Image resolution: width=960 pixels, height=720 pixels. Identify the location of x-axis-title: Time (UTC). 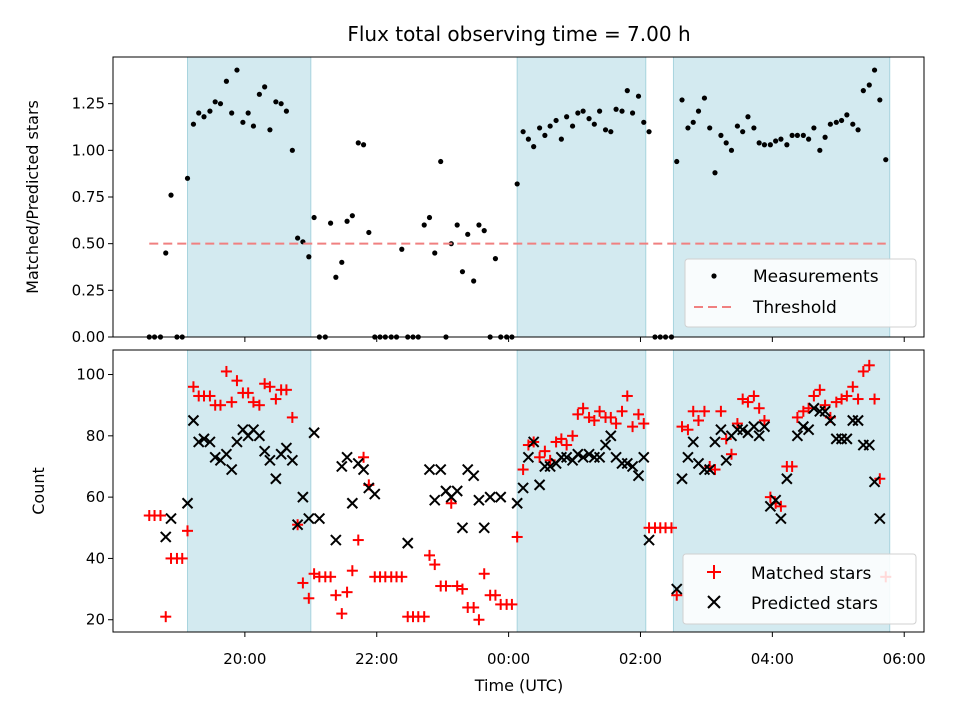
(518, 685).